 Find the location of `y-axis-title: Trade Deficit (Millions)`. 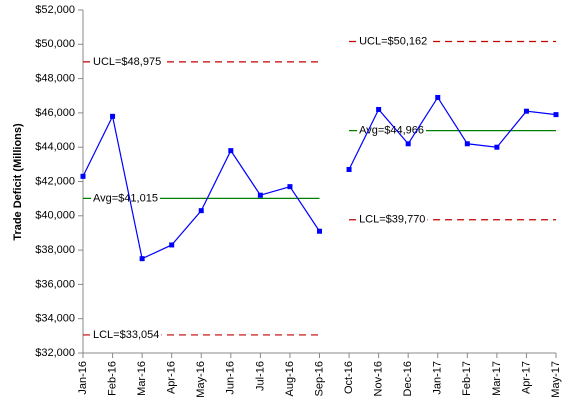

y-axis-title: Trade Deficit (Millions) is located at coordinates (18, 182).